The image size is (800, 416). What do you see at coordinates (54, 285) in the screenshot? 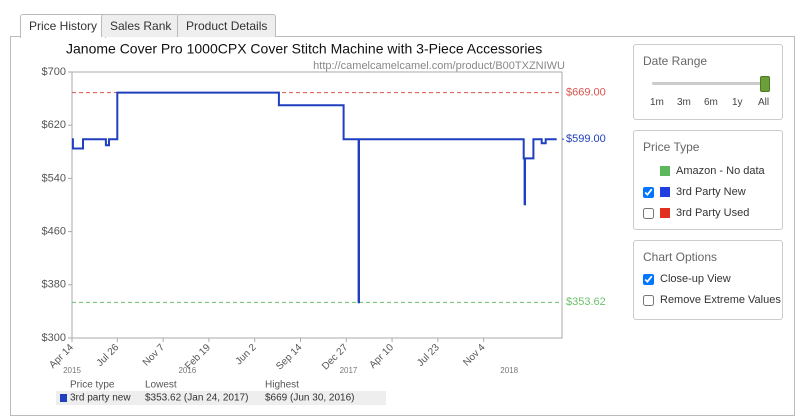
I see `y-tick-label: $380` at bounding box center [54, 285].